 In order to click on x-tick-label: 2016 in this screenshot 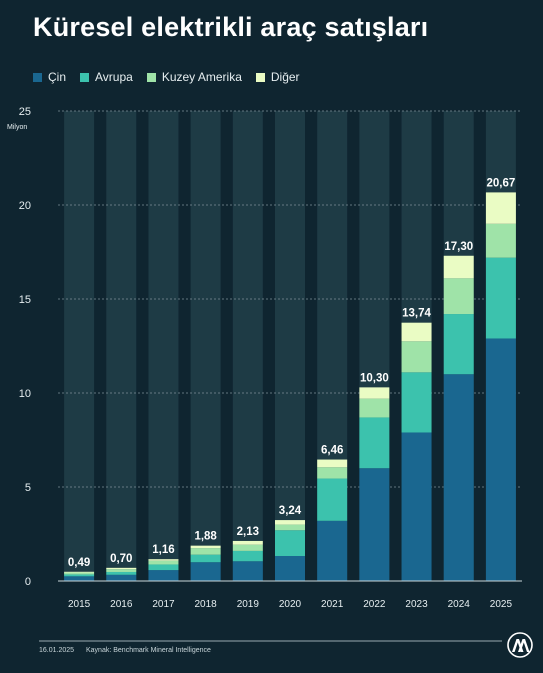, I will do `click(121, 604)`.